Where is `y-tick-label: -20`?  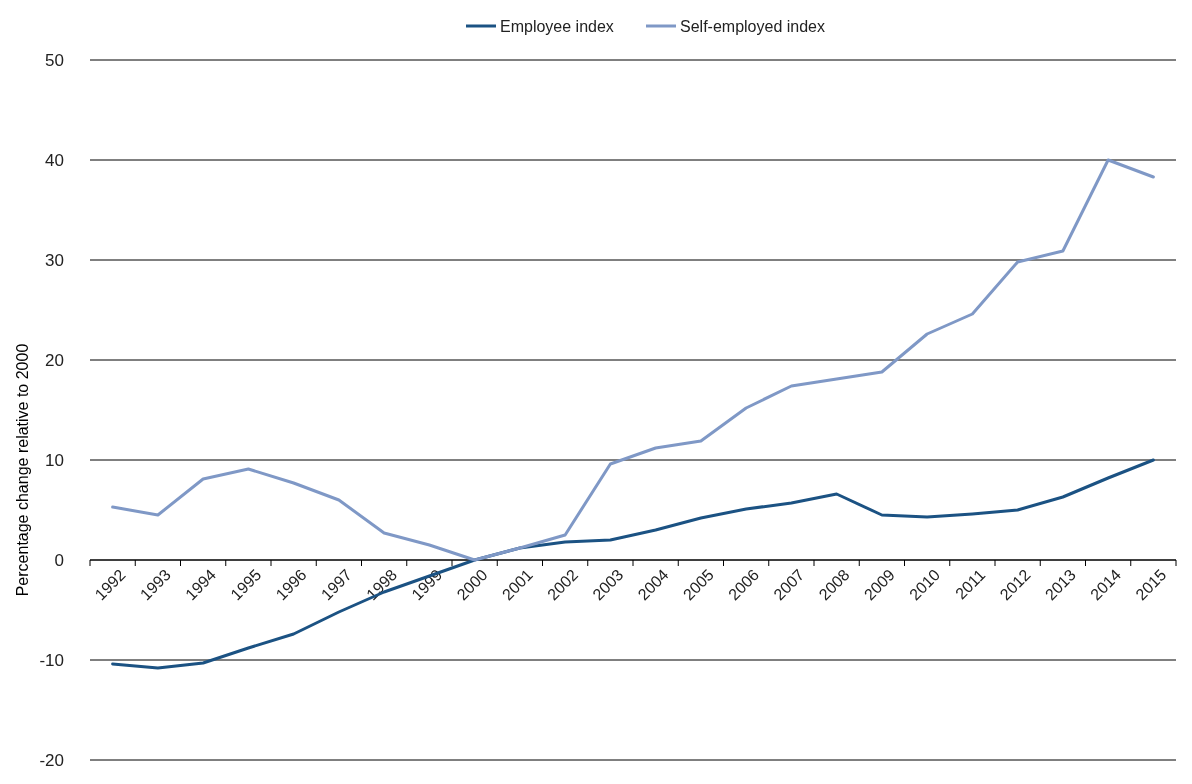
y-tick-label: -20 is located at coordinates (51, 760).